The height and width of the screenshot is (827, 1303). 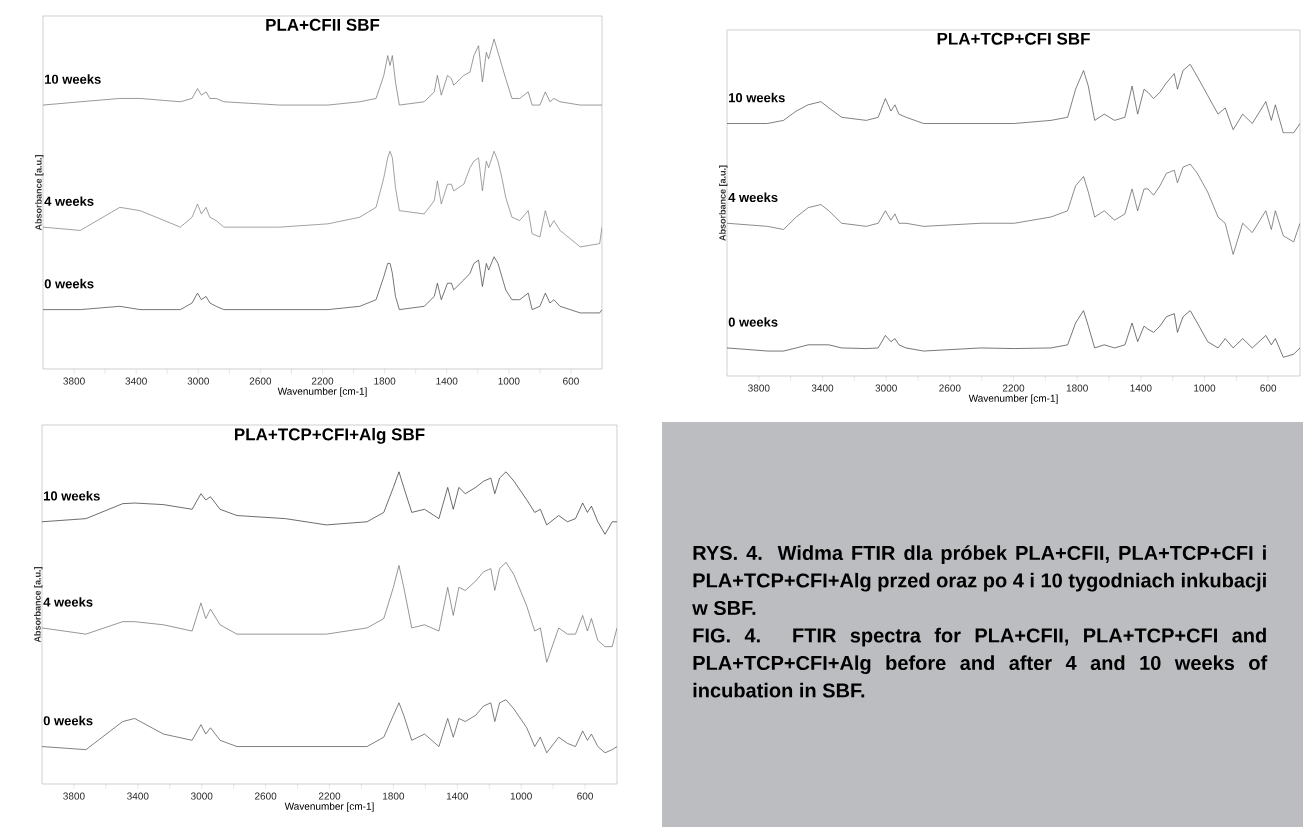 What do you see at coordinates (980, 662) in the screenshot?
I see `caption: FIG. 4. FTIR spectra for PLA+CFII, PLA+TCP+CFI and PLA+TCP+CFI+Alg before and after 4 and 10 weeks of incubation in SBF.` at bounding box center [980, 662].